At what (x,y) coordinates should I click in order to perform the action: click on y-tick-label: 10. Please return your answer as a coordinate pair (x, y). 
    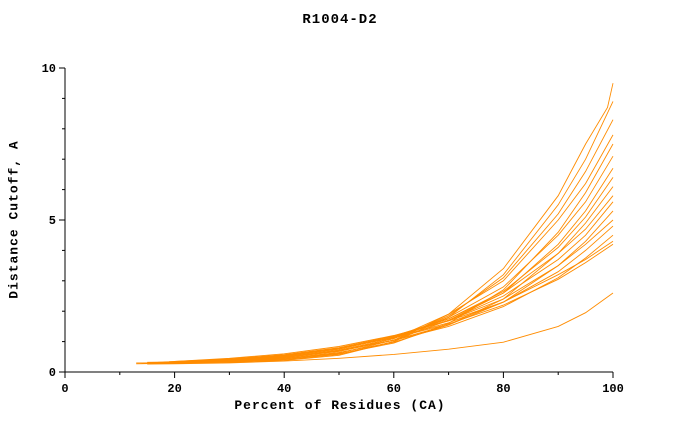
    Looking at the image, I should click on (49, 69).